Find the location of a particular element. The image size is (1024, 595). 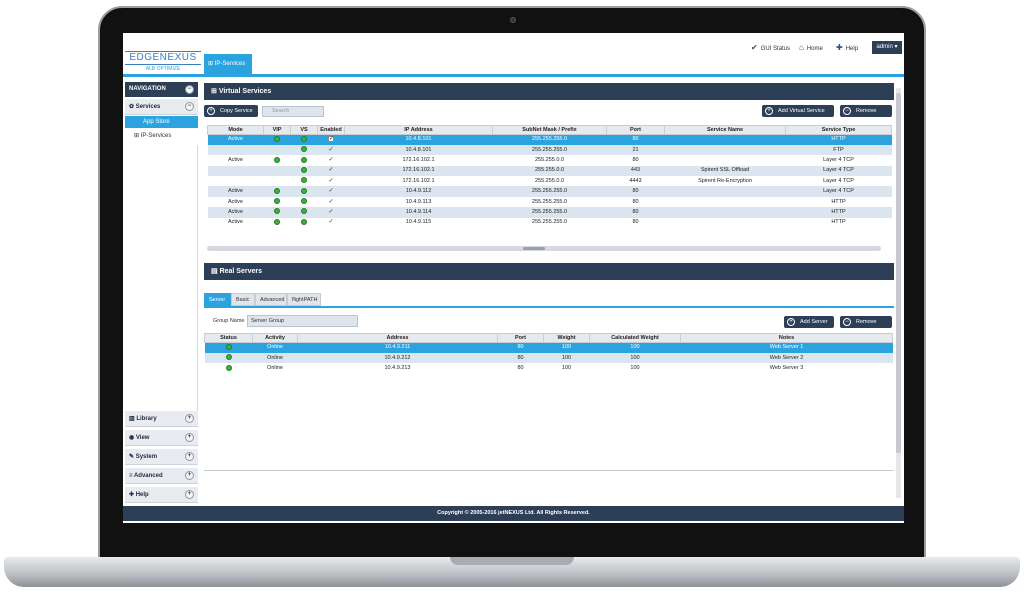

column-header: IP Address is located at coordinates (418, 130).